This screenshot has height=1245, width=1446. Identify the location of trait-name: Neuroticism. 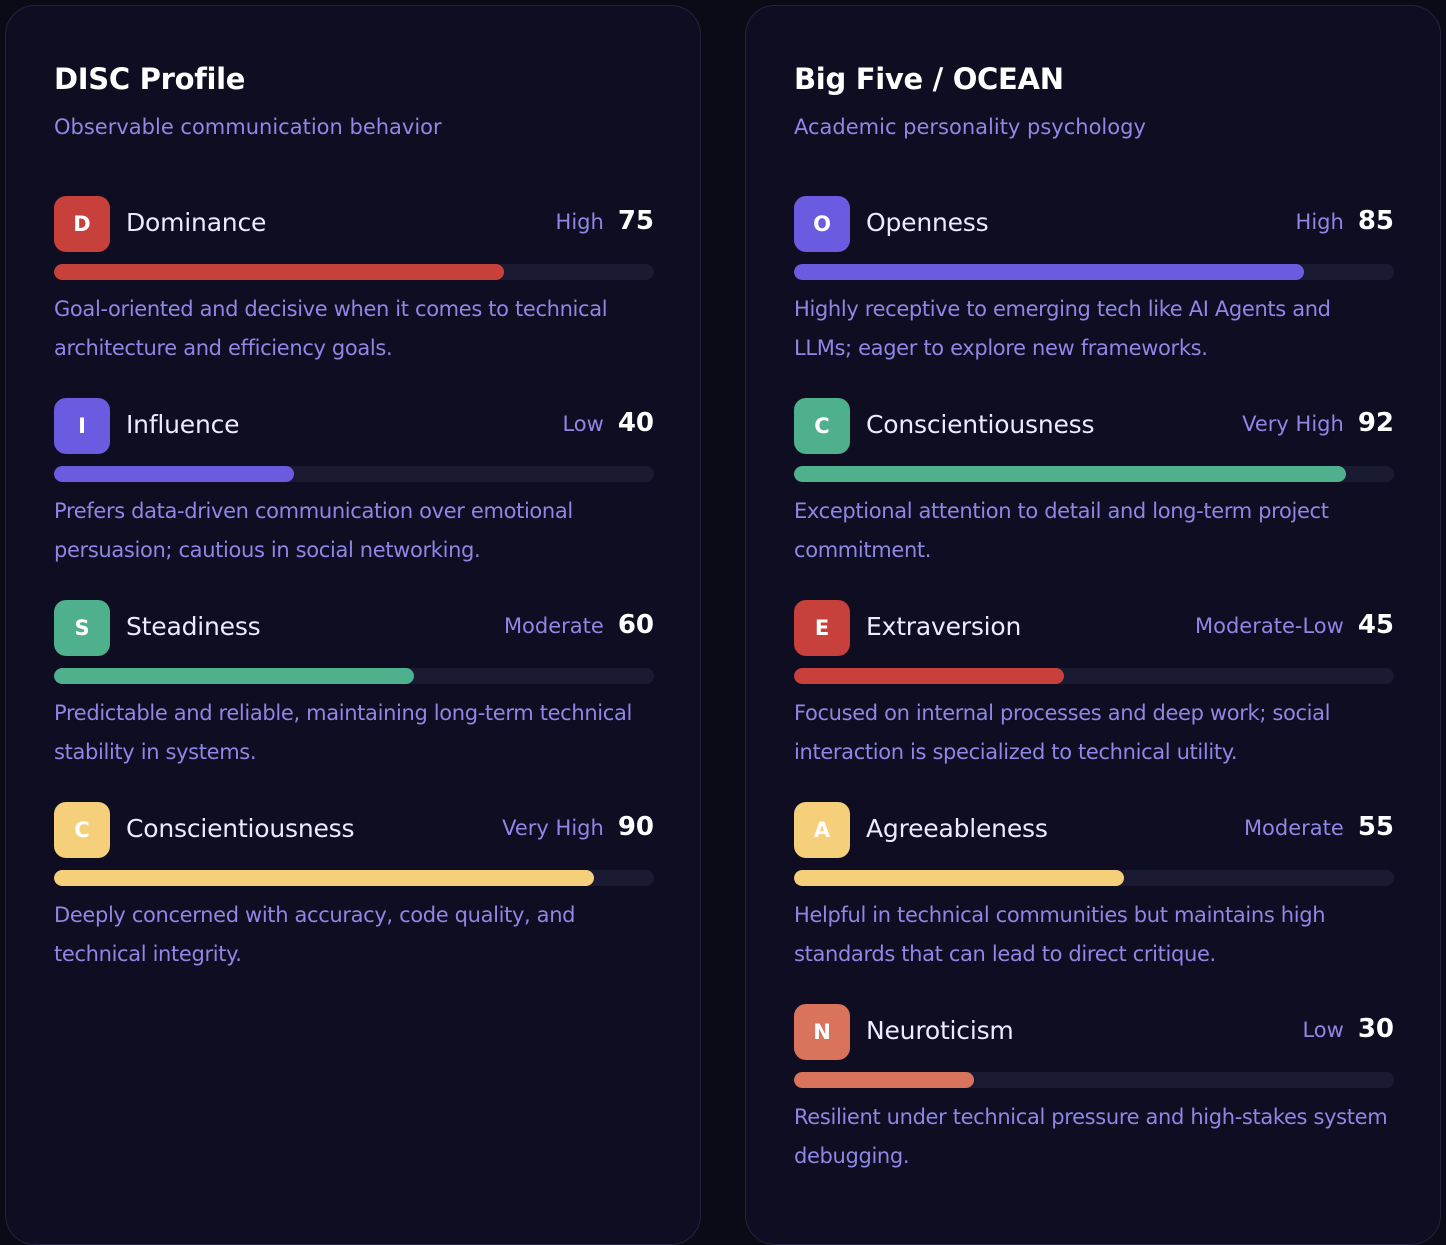
(940, 1030).